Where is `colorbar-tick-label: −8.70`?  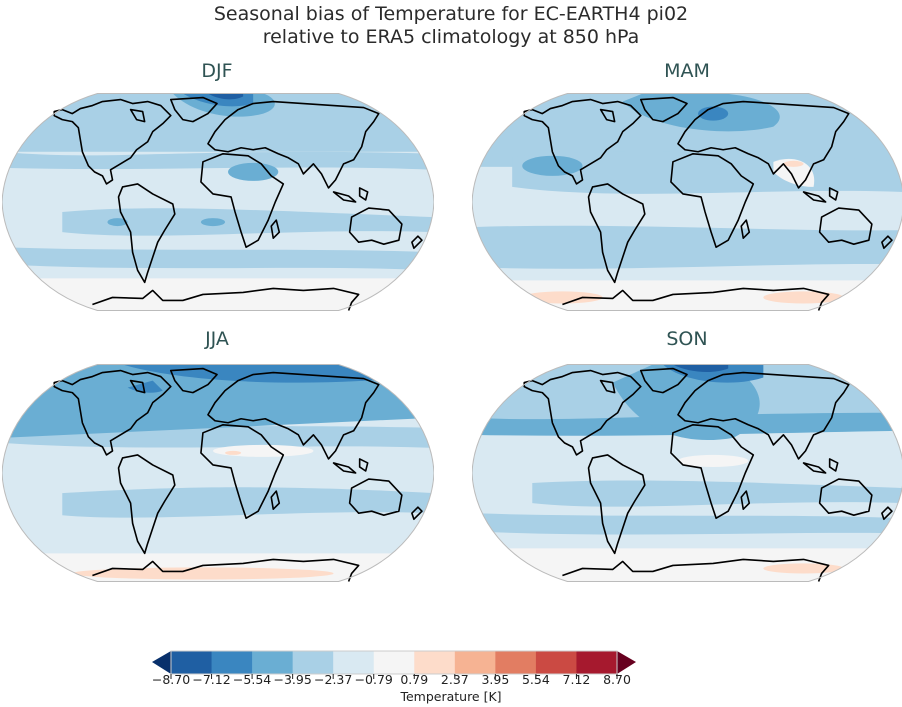 colorbar-tick-label: −8.70 is located at coordinates (171, 679).